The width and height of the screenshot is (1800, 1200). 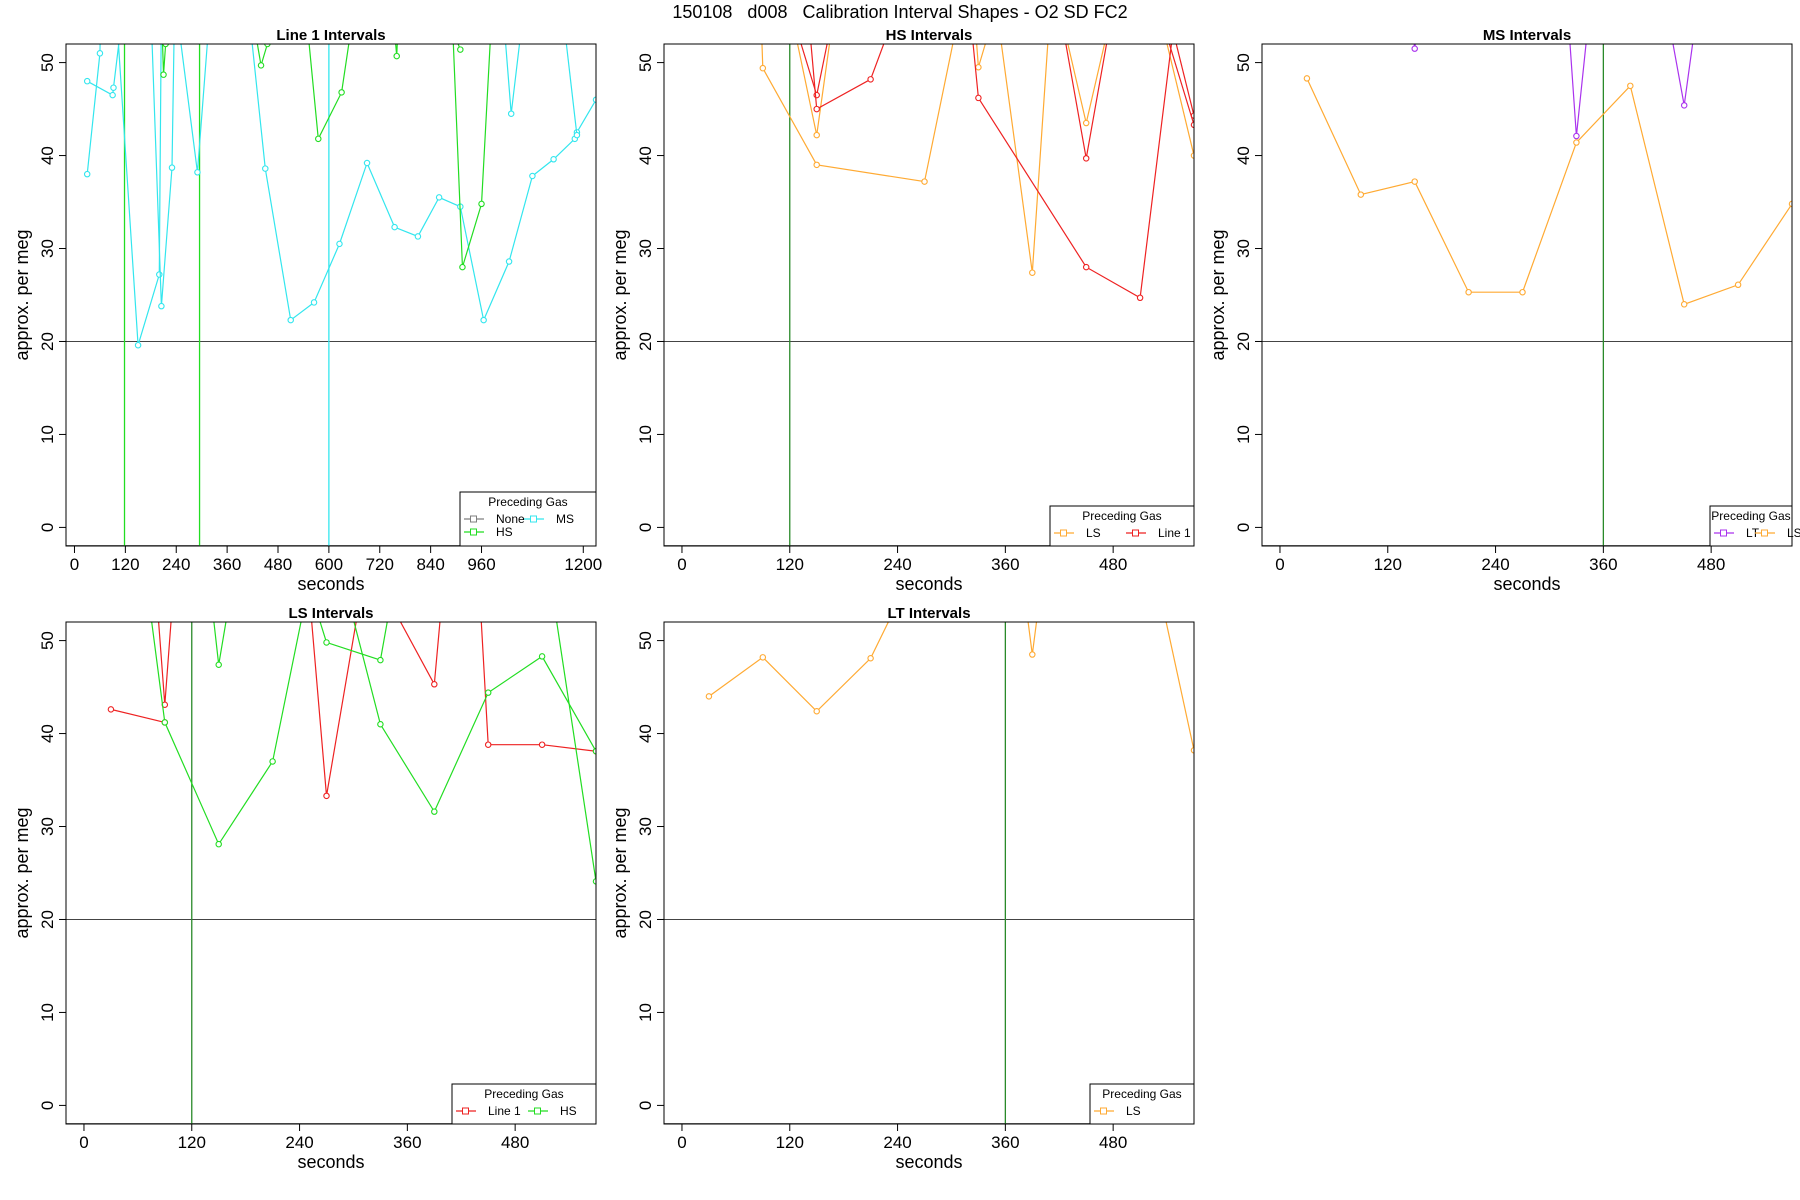 I want to click on panel-title: Line 1 Intervals, so click(x=330, y=35).